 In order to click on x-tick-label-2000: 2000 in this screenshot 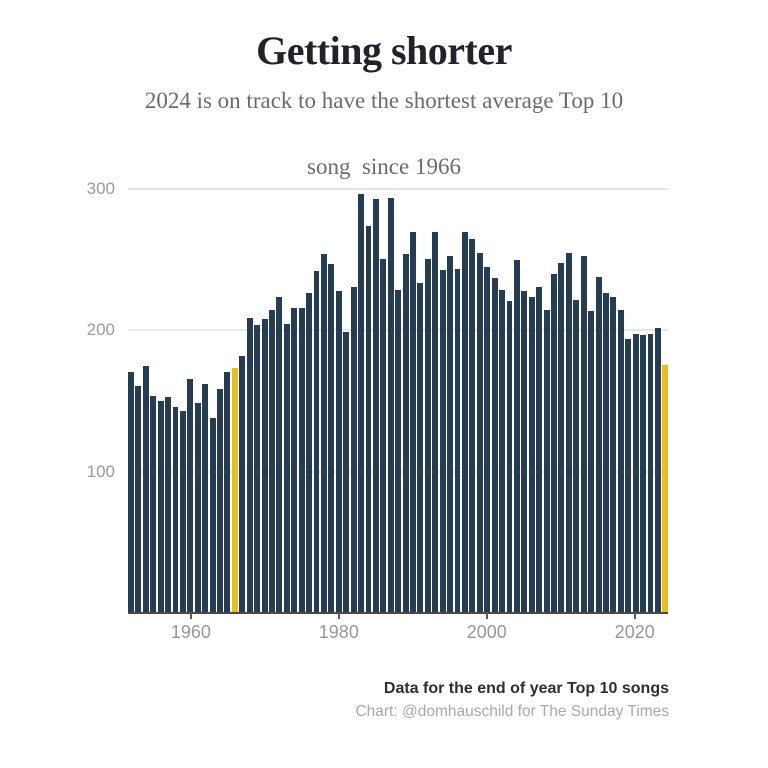, I will do `click(486, 632)`.